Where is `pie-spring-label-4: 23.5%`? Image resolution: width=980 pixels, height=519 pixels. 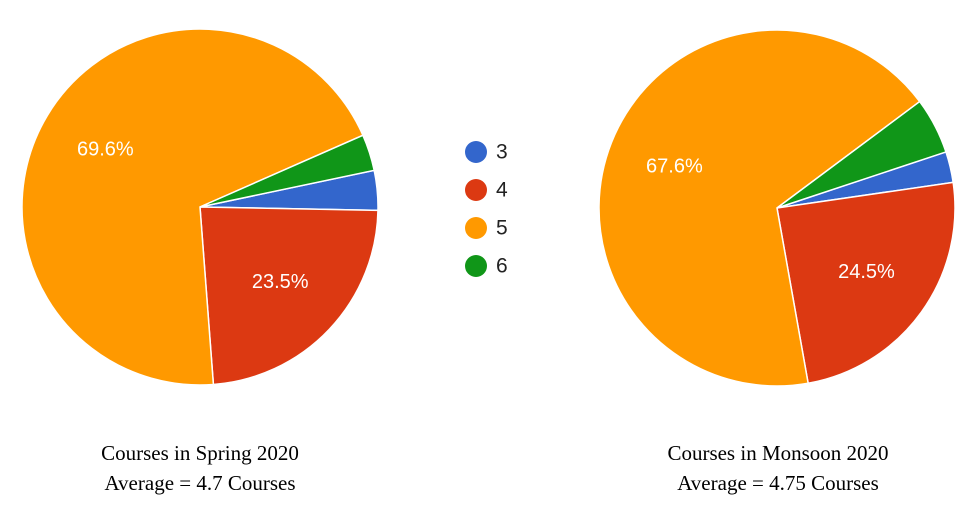 pie-spring-label-4: 23.5% is located at coordinates (280, 282).